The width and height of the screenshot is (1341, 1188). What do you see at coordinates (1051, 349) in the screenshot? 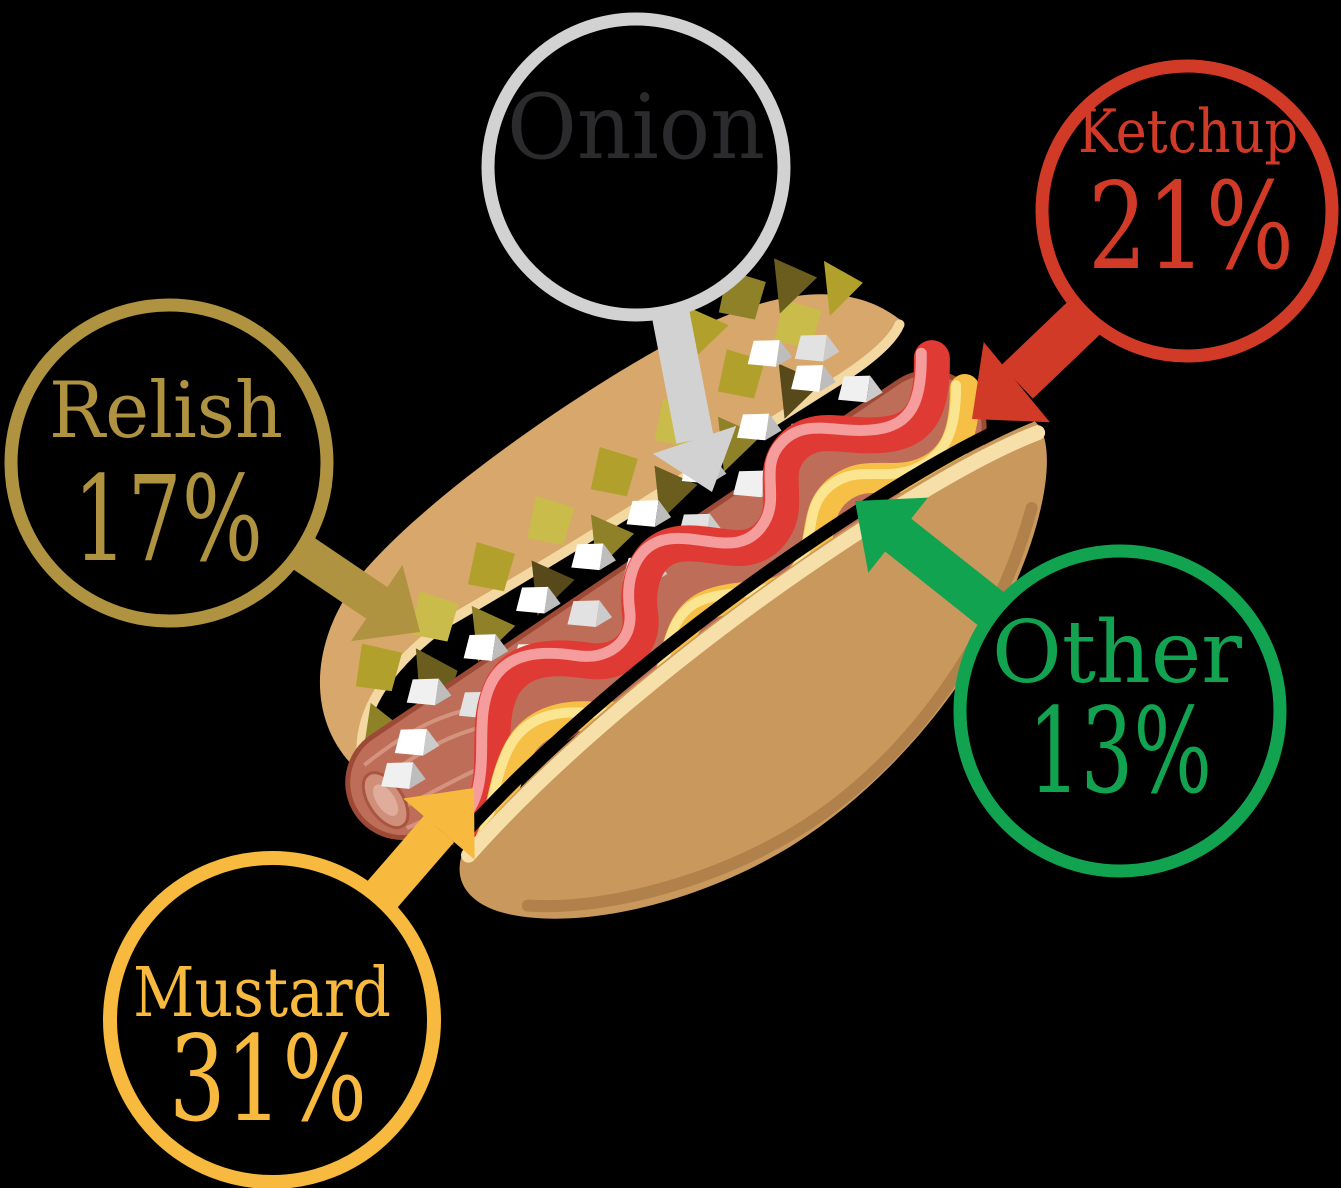
I see `ketchup-pointer` at bounding box center [1051, 349].